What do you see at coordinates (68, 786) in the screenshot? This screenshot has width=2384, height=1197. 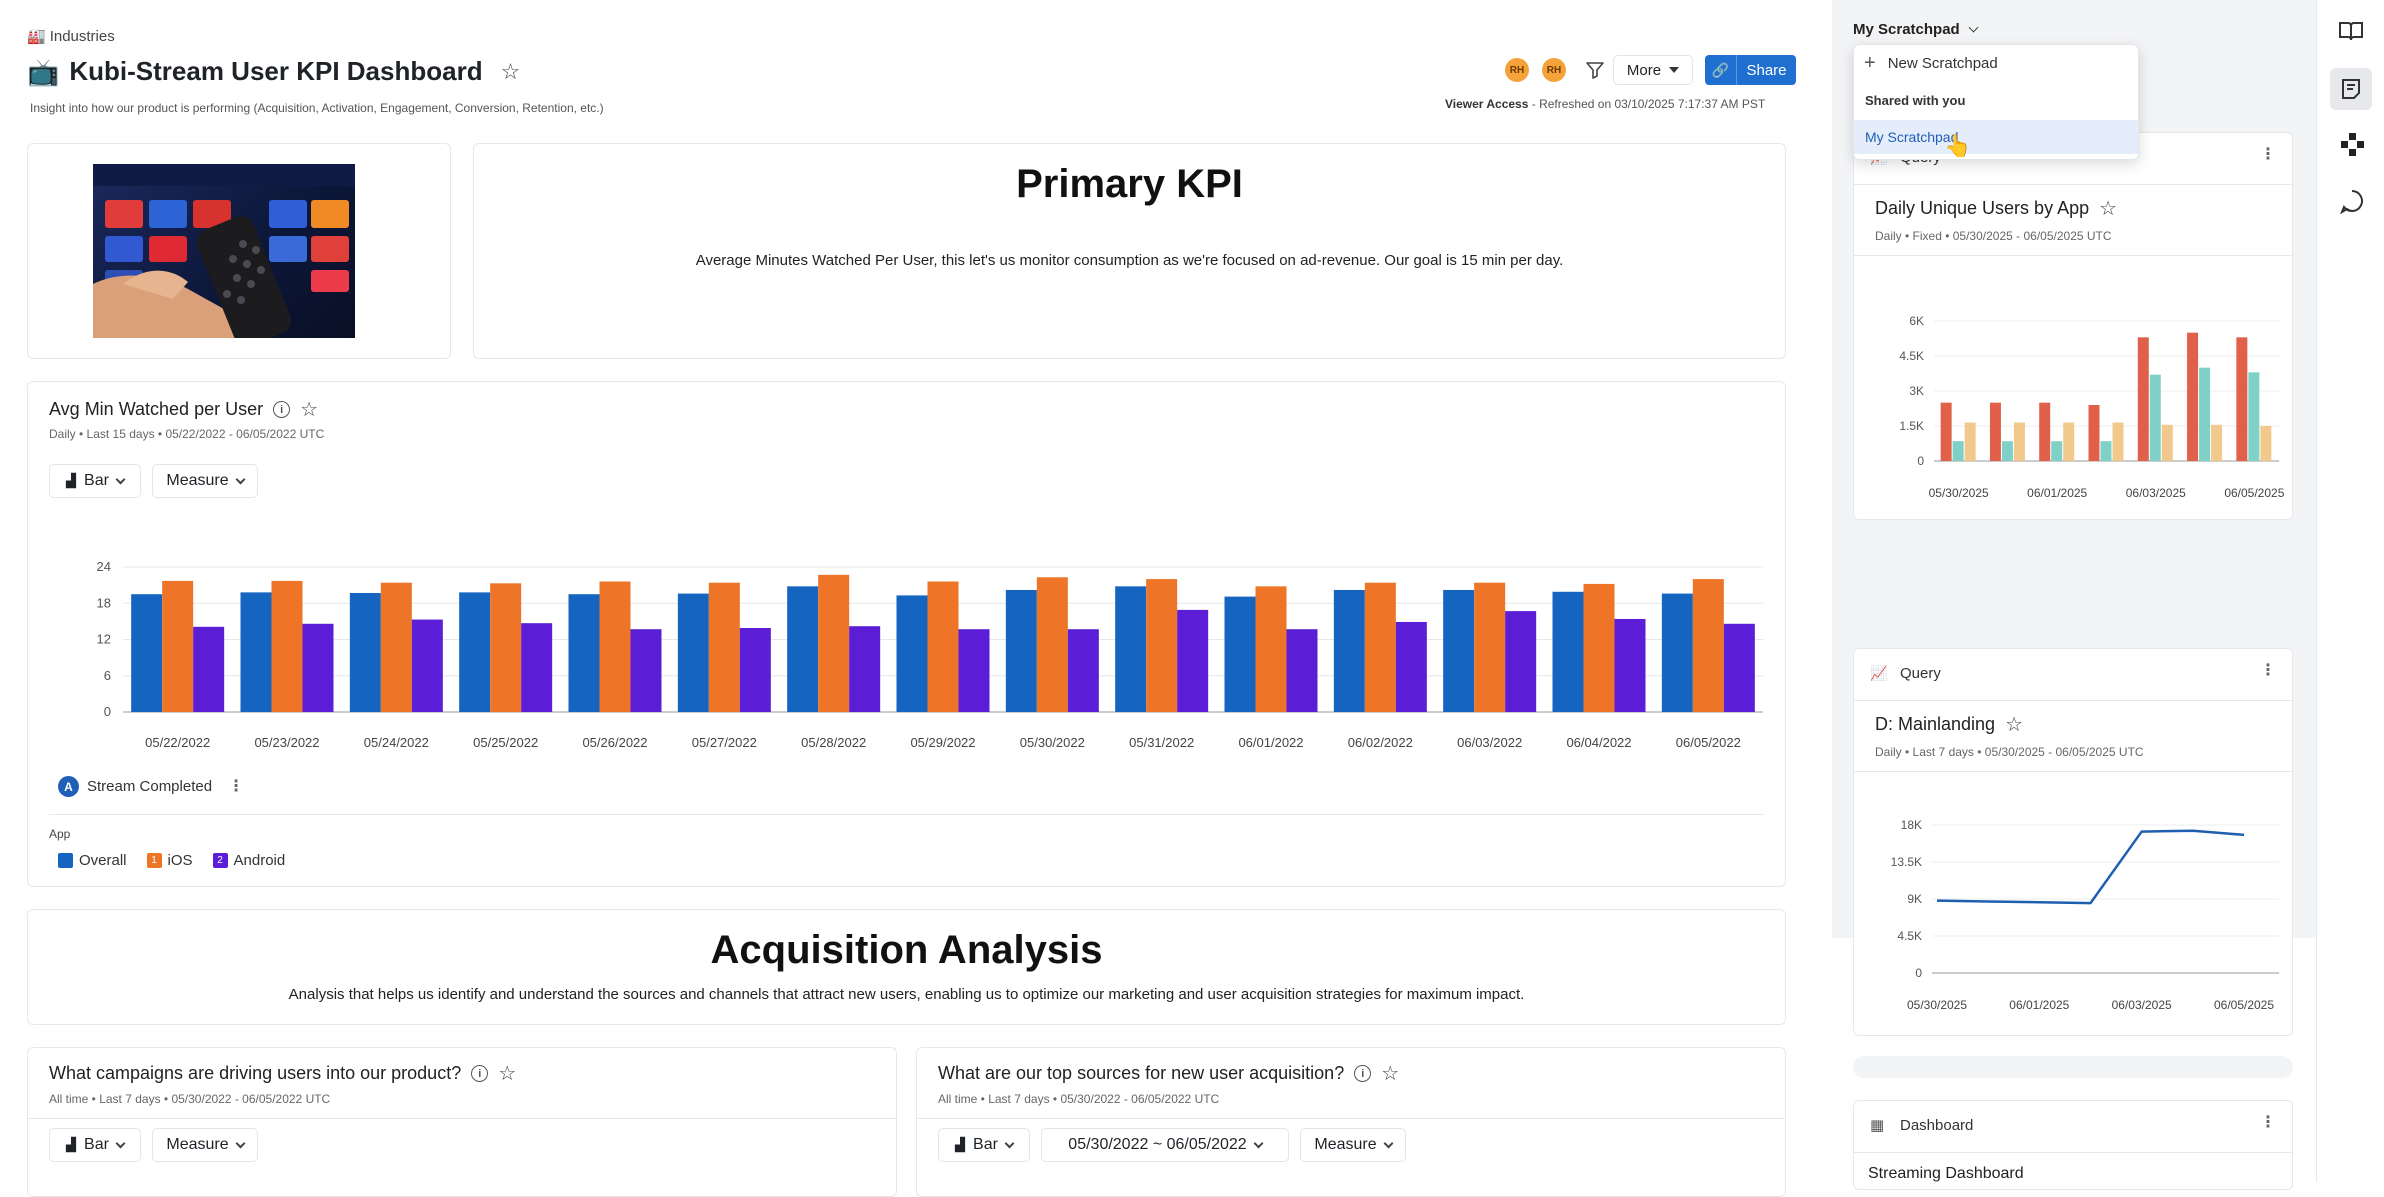 I see `metric-badge: A` at bounding box center [68, 786].